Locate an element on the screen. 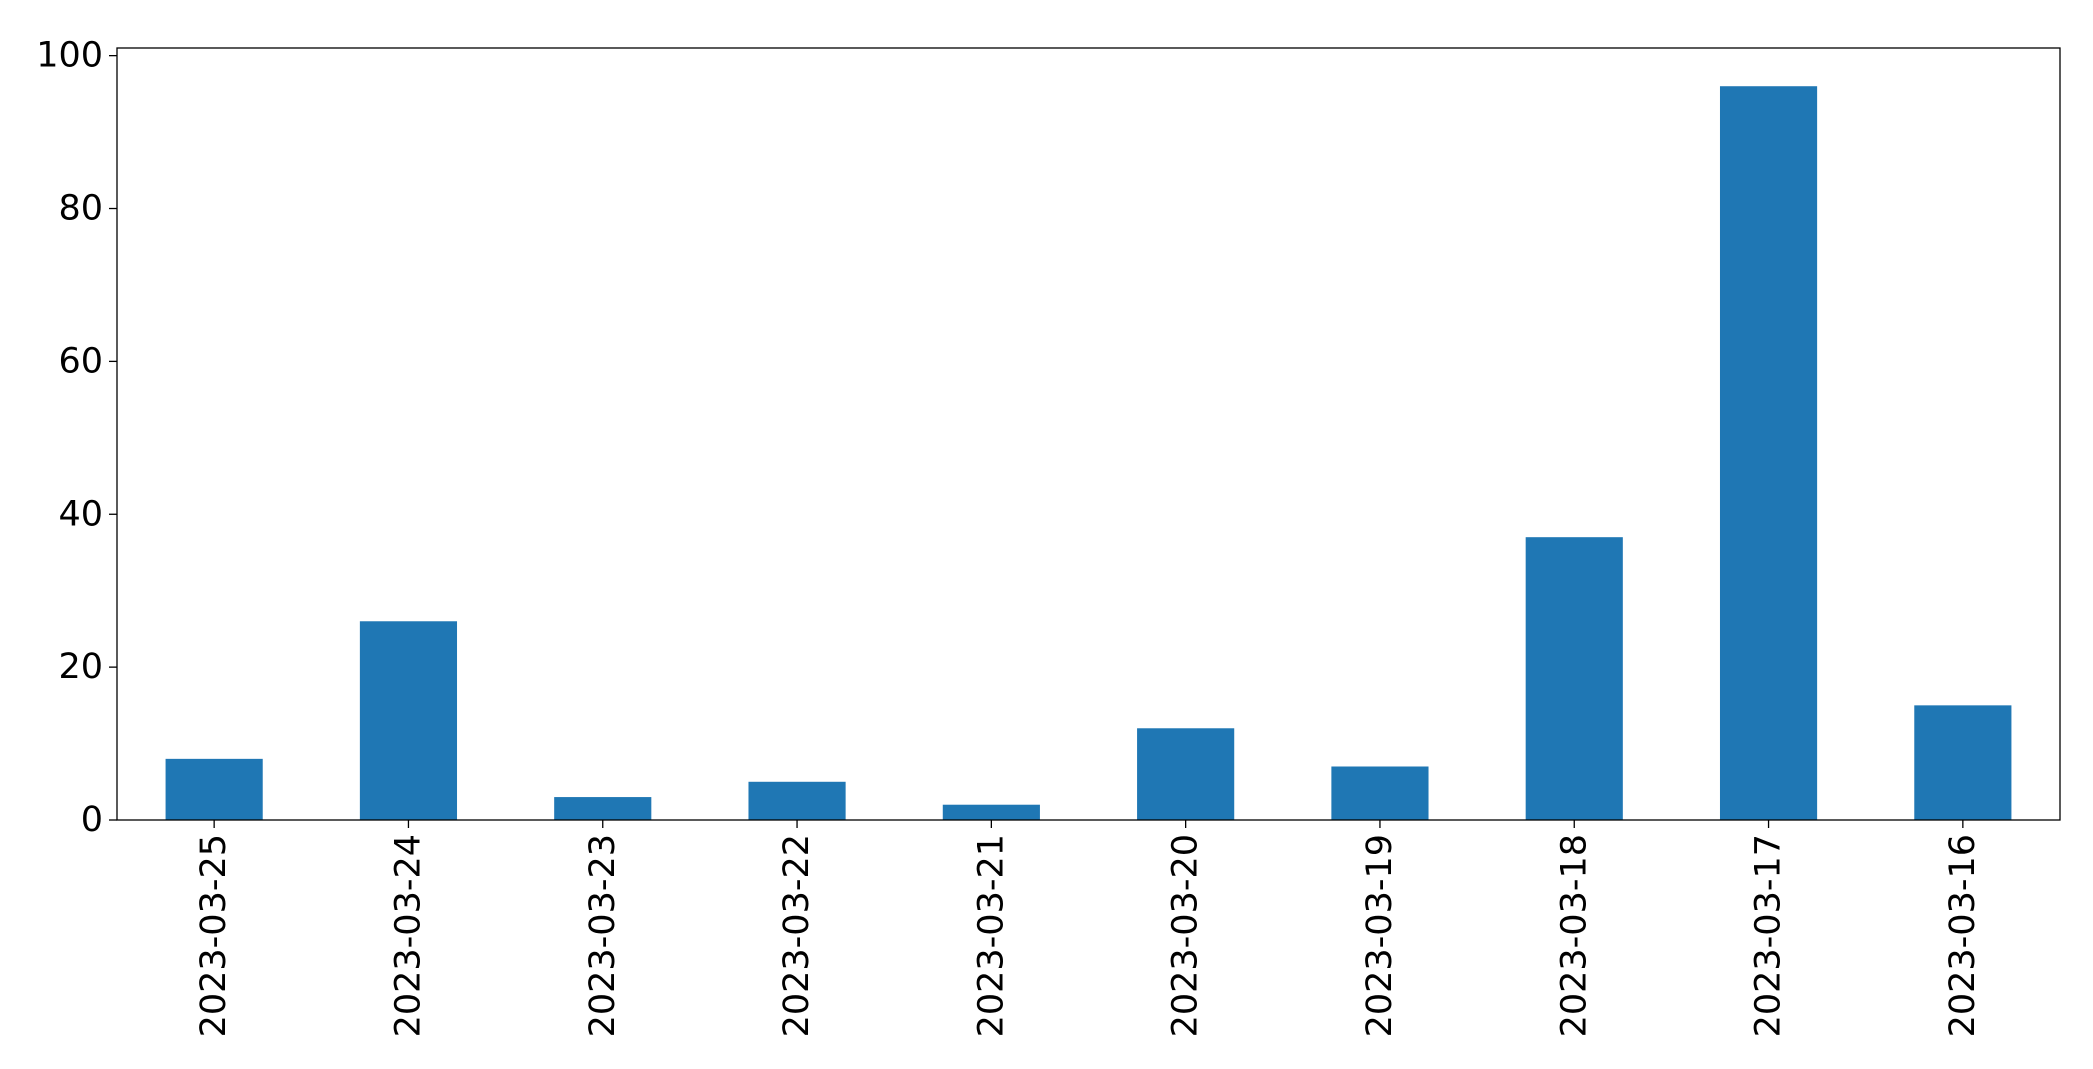 The image size is (2093, 1069). y-axis-ticks: 0 20 40 60 80 100 is located at coordinates (76, 438).